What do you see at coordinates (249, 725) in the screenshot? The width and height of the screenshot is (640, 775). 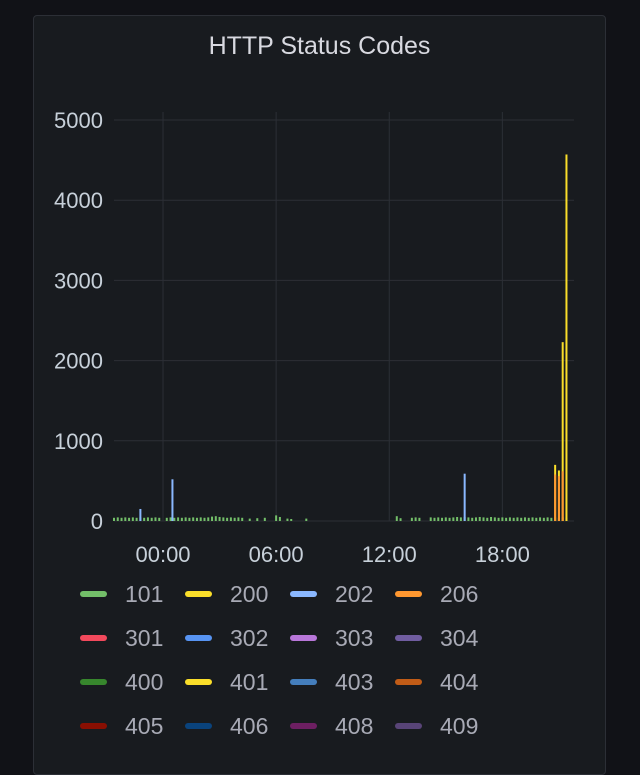 I see `legend-label: 406` at bounding box center [249, 725].